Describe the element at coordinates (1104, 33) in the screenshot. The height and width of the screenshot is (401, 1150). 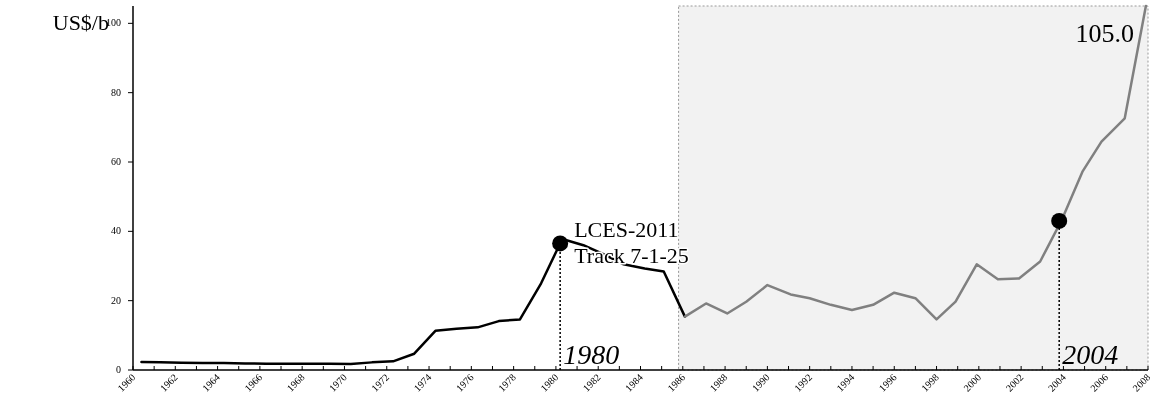
I see `data-label: 105.0` at that location.